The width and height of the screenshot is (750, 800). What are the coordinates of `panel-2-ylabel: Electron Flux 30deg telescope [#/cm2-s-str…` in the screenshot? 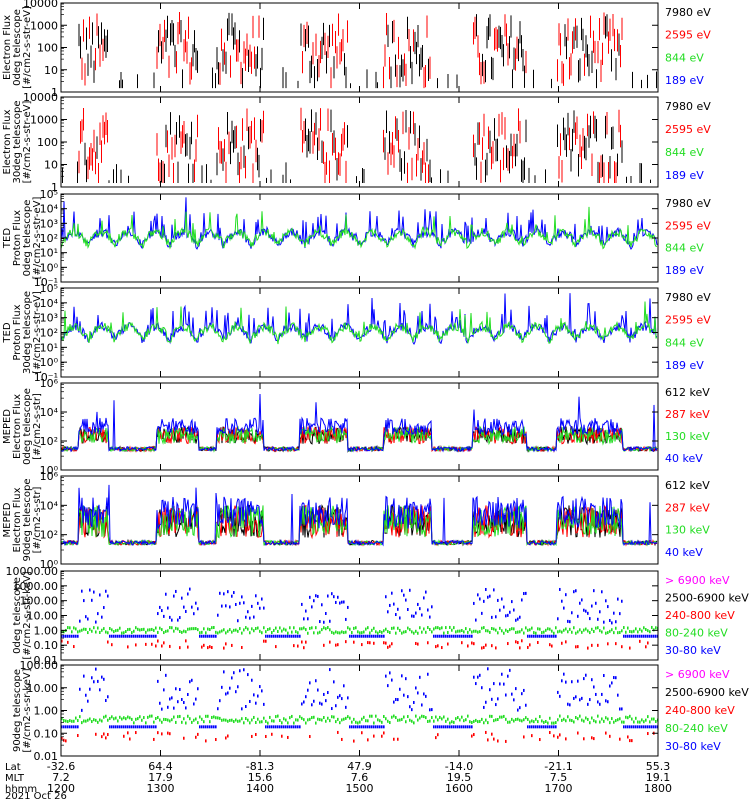 It's located at (17, 141).